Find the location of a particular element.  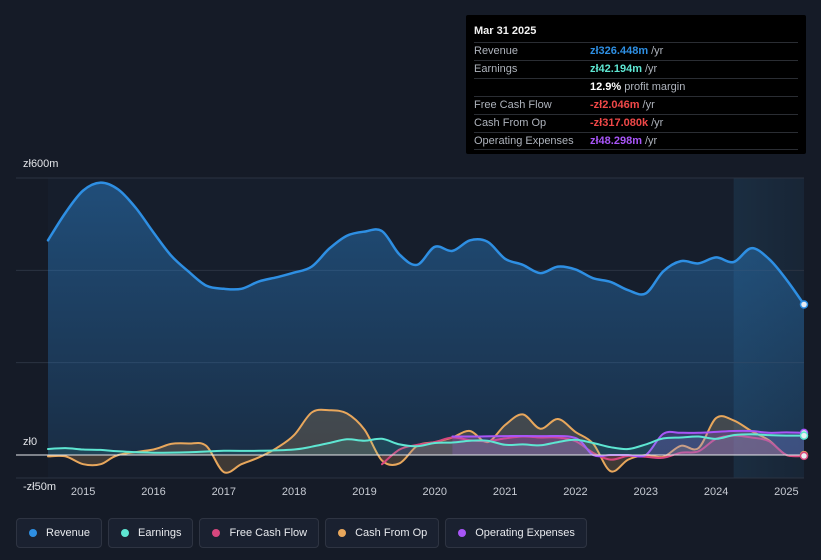

legend-item-revenue: Revenue is located at coordinates (59, 533).